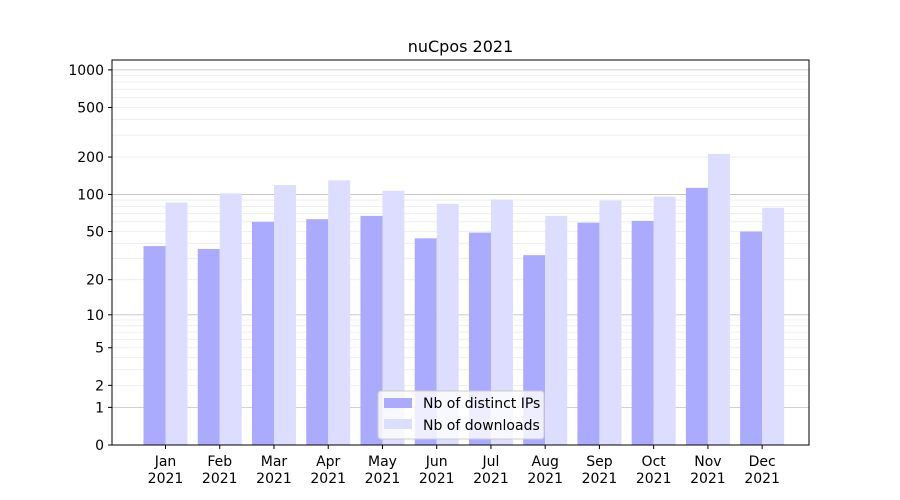 This screenshot has width=900, height=500. Describe the element at coordinates (90, 258) in the screenshot. I see `y-axis: 0 1 2 5 10 20 50 100 200 500 1000` at that location.